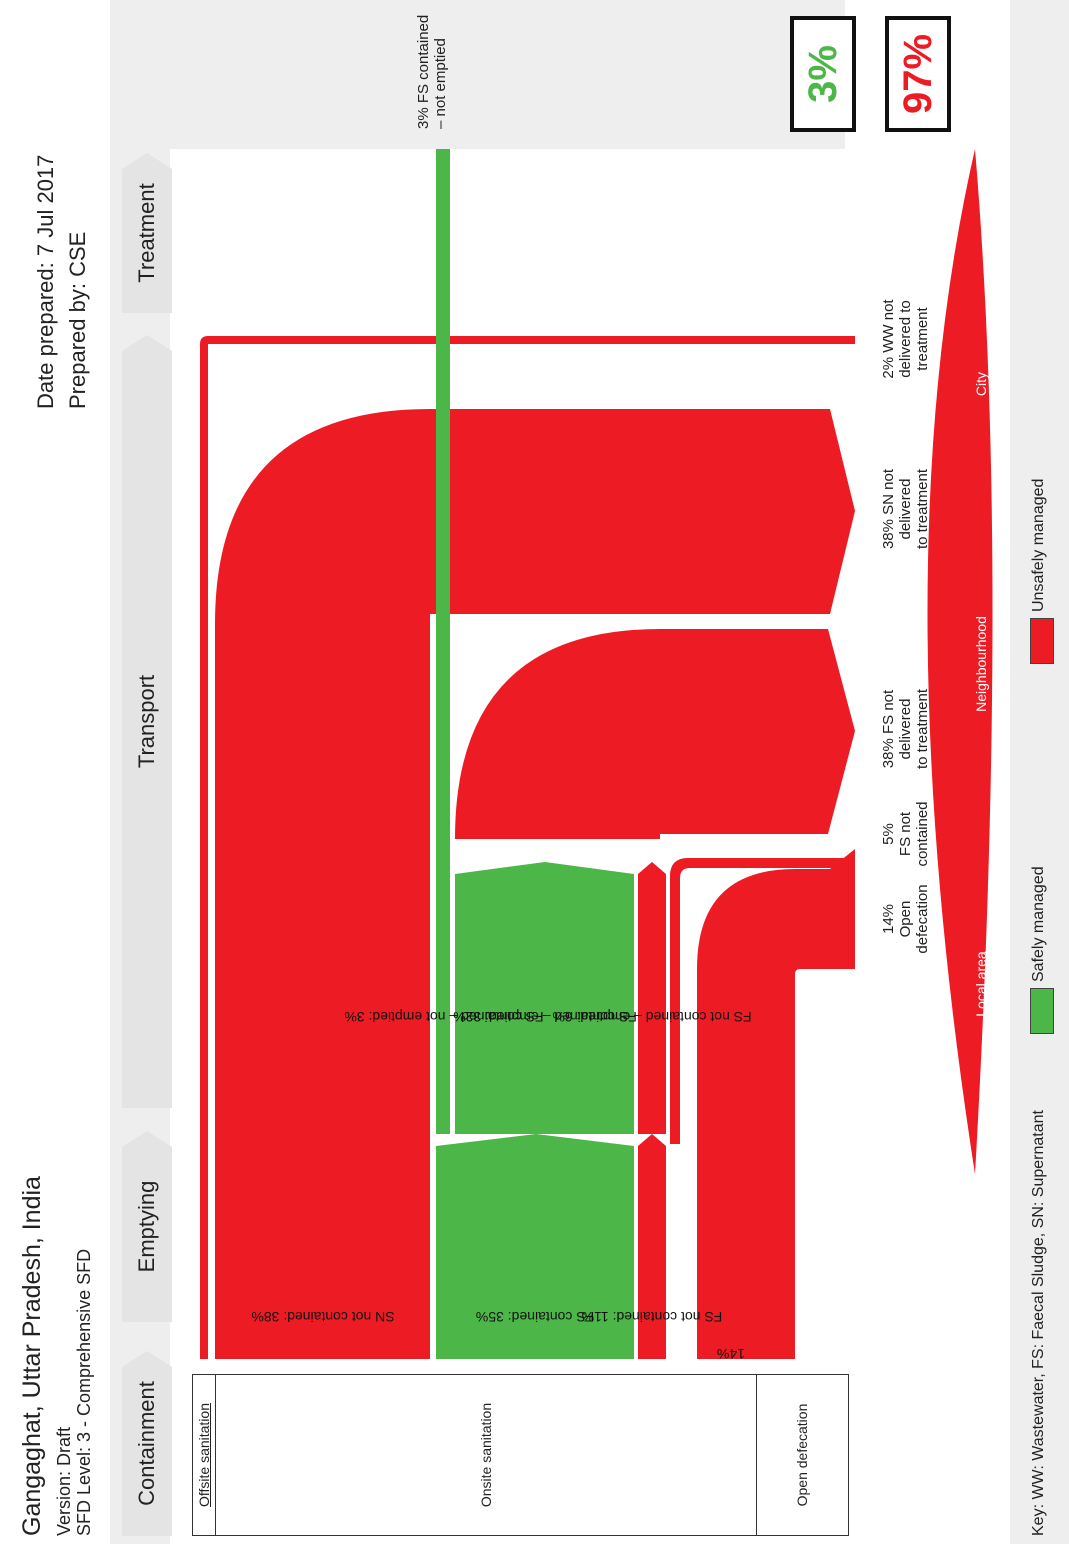 Image resolution: width=1069 pixels, height=1544 pixels. Describe the element at coordinates (823, 74) in the screenshot. I see `total-safe-box: 3%` at that location.